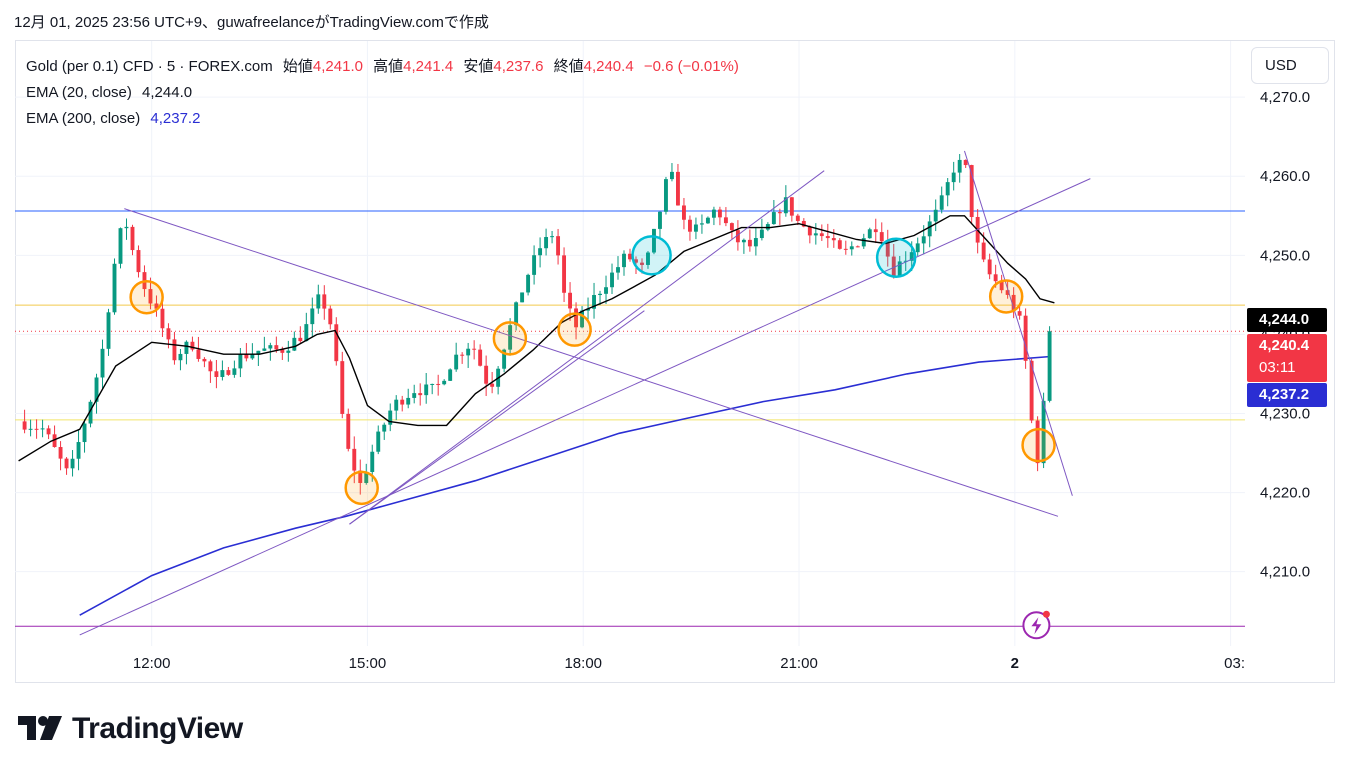 This screenshot has height=773, width=1350. Describe the element at coordinates (1046, 614) in the screenshot. I see `alert-dot` at that location.